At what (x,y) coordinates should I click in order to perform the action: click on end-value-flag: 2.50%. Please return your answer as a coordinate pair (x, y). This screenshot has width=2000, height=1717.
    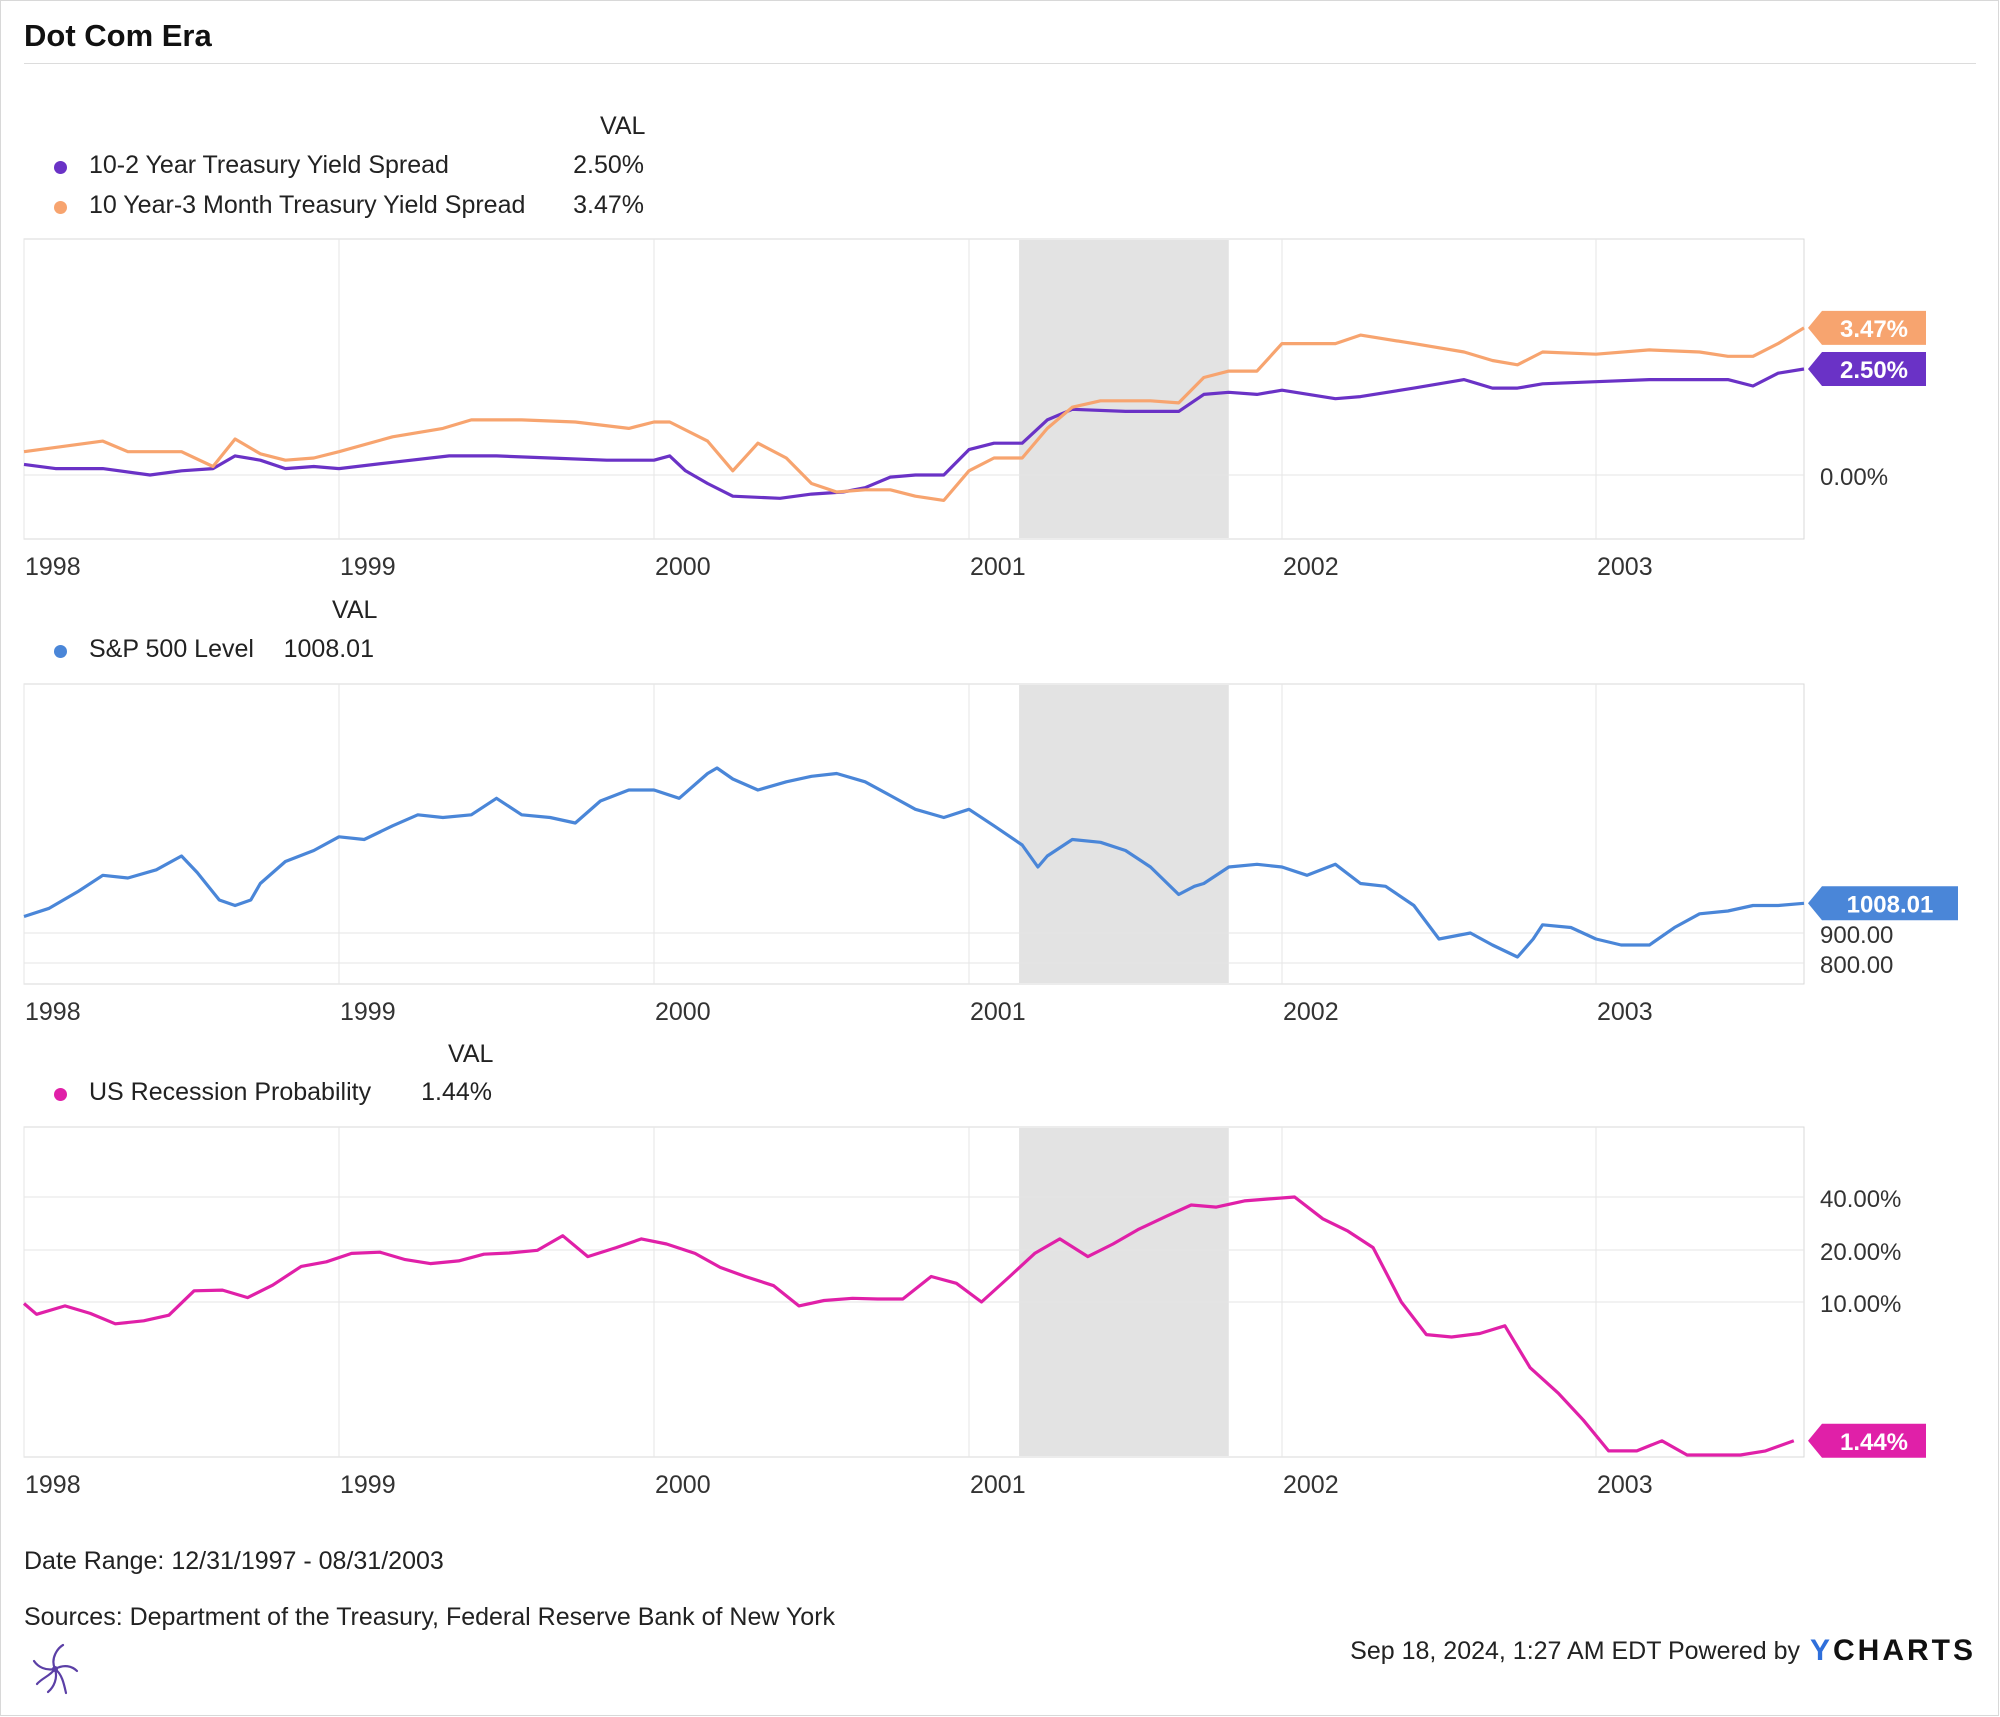
    Looking at the image, I should click on (1867, 369).